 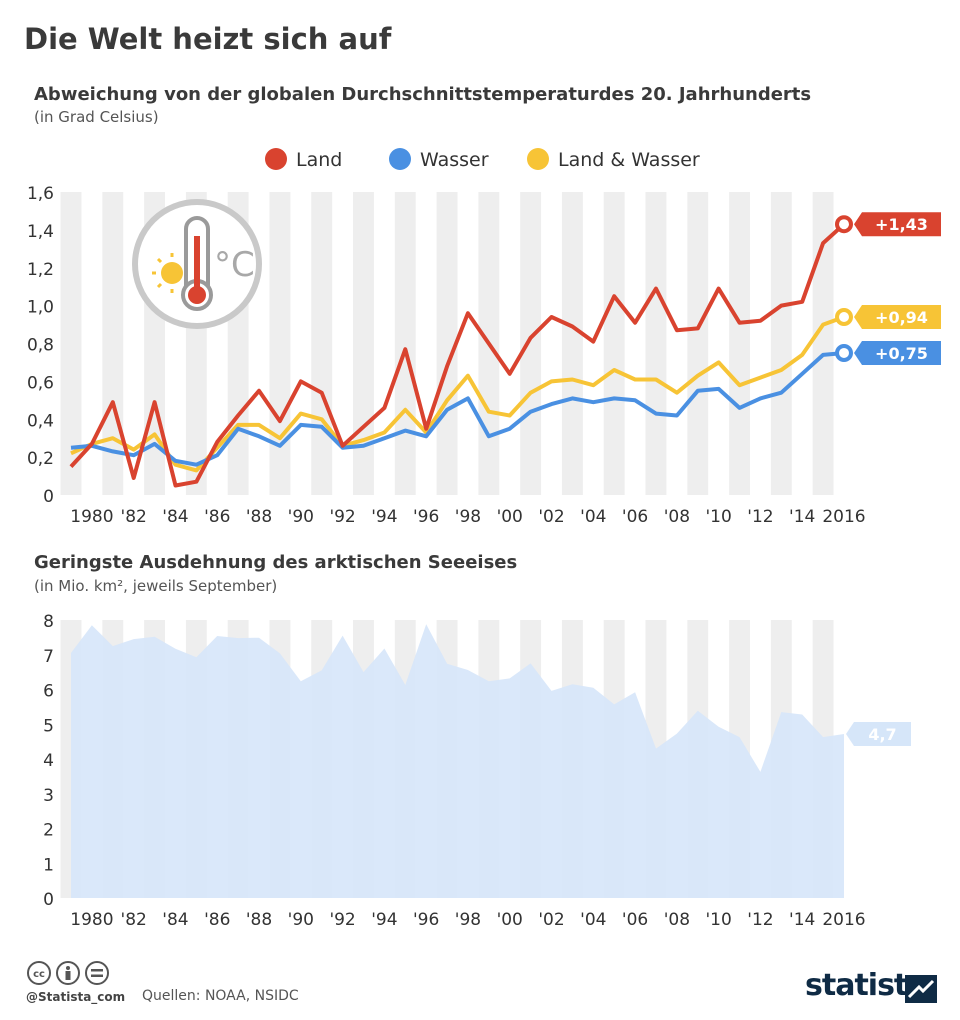 I want to click on ice-x-tick-label: '92, so click(x=342, y=920).